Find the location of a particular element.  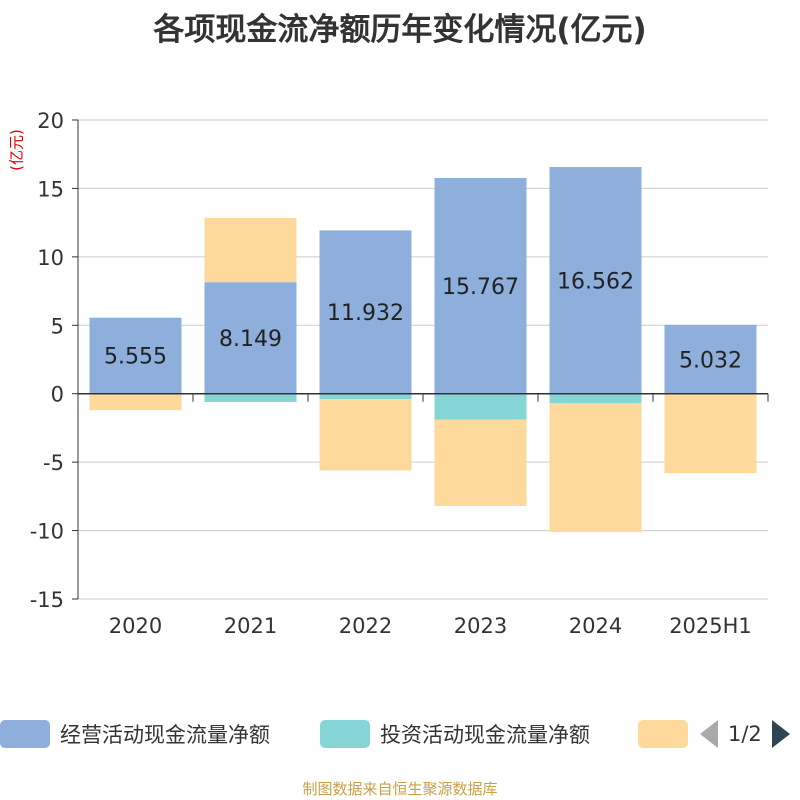

data-label: 8.149 is located at coordinates (250, 339).